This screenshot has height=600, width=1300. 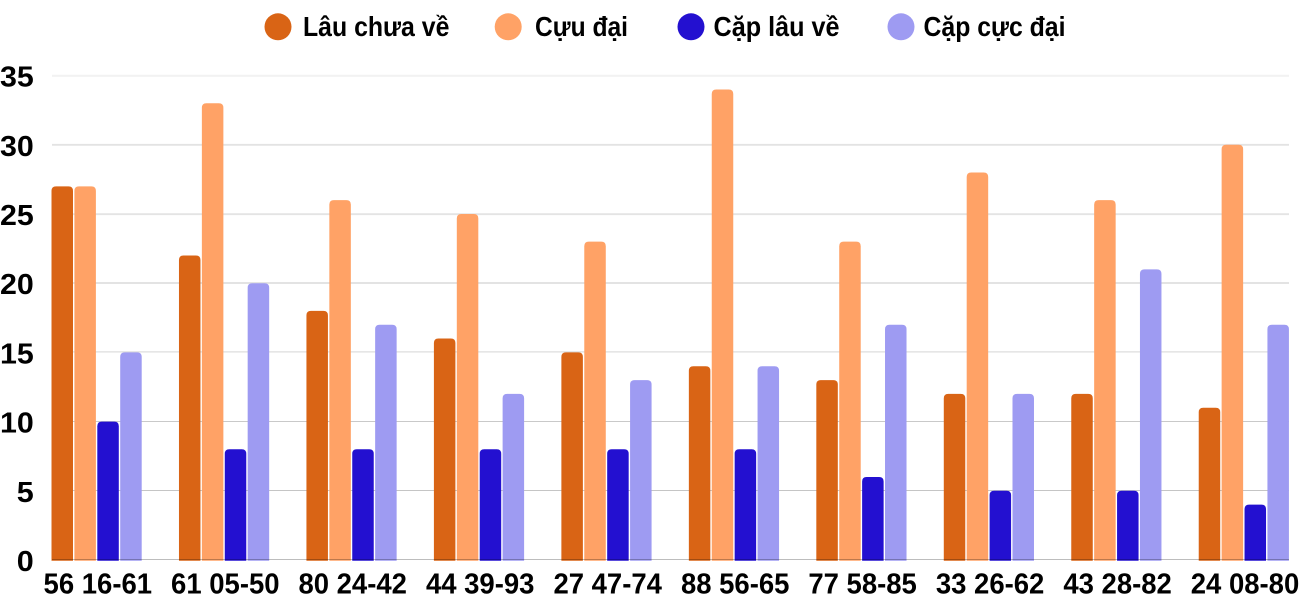 I want to click on svg-text: 88 56-65, so click(x=735, y=584).